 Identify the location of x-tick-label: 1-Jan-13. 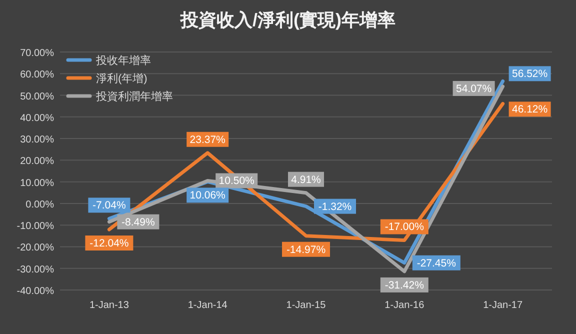
(109, 305).